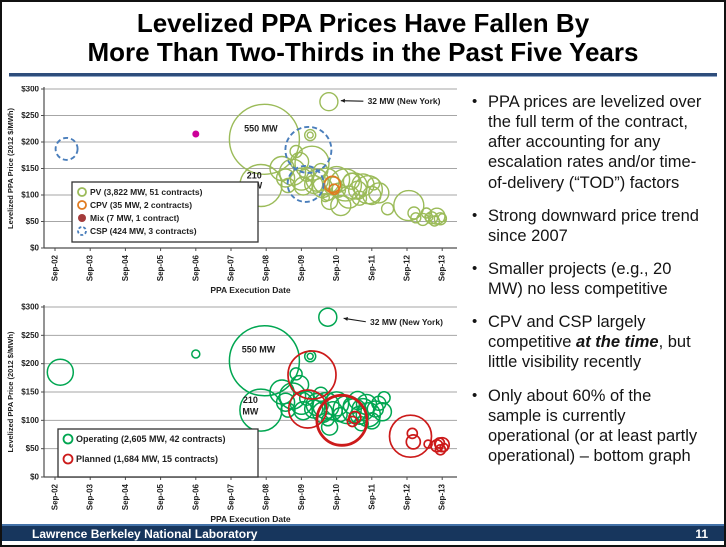 The width and height of the screenshot is (726, 547). Describe the element at coordinates (147, 459) in the screenshot. I see `legend-label: Planned (1,684 MW, 15 contracts)` at that location.